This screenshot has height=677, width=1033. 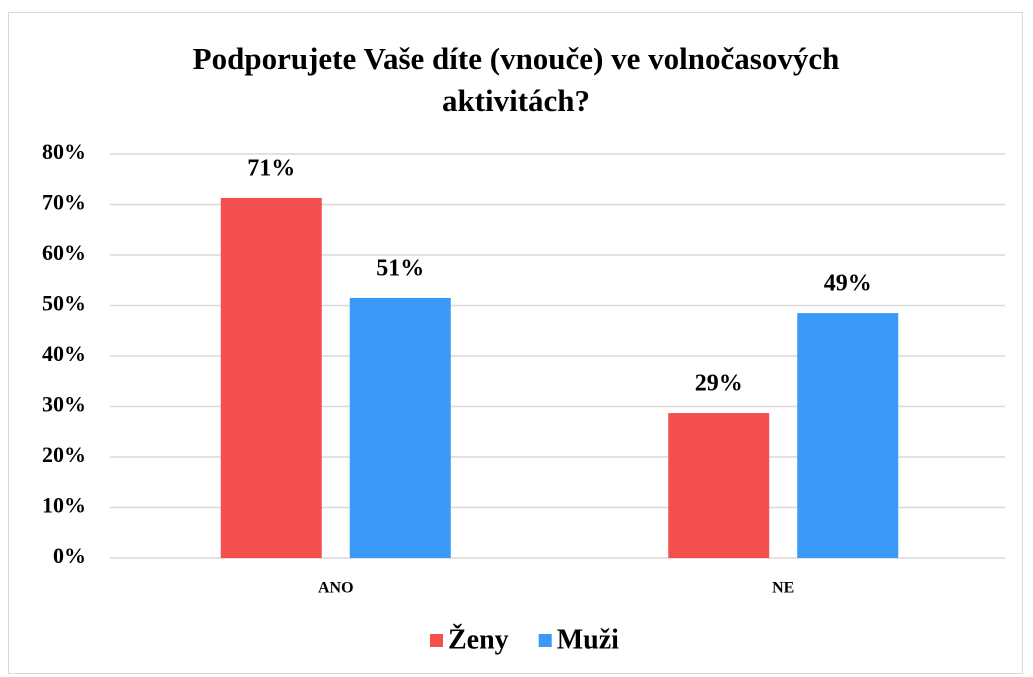 I want to click on legend-label: Muži, so click(x=588, y=639).